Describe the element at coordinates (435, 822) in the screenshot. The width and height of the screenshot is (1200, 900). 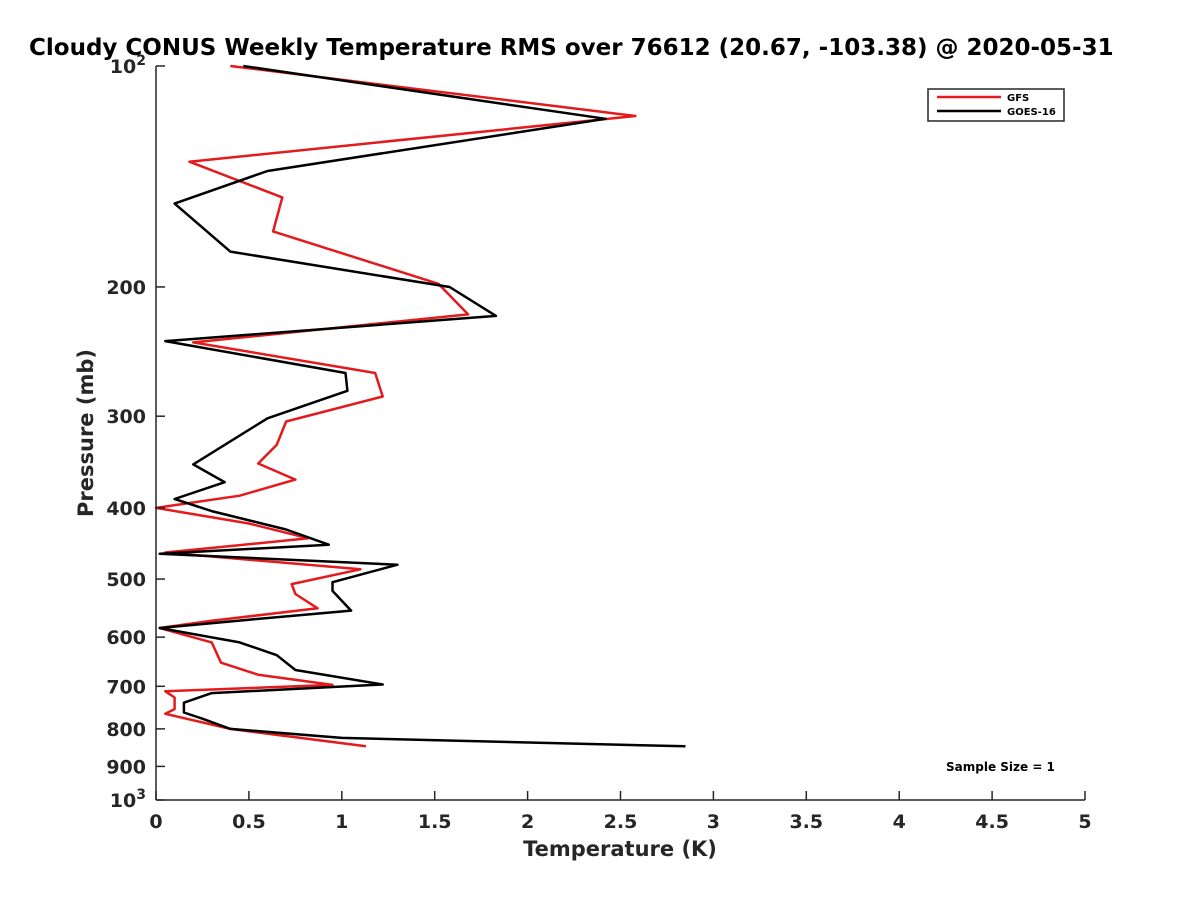
I see `x-tick-label: 1.5` at that location.